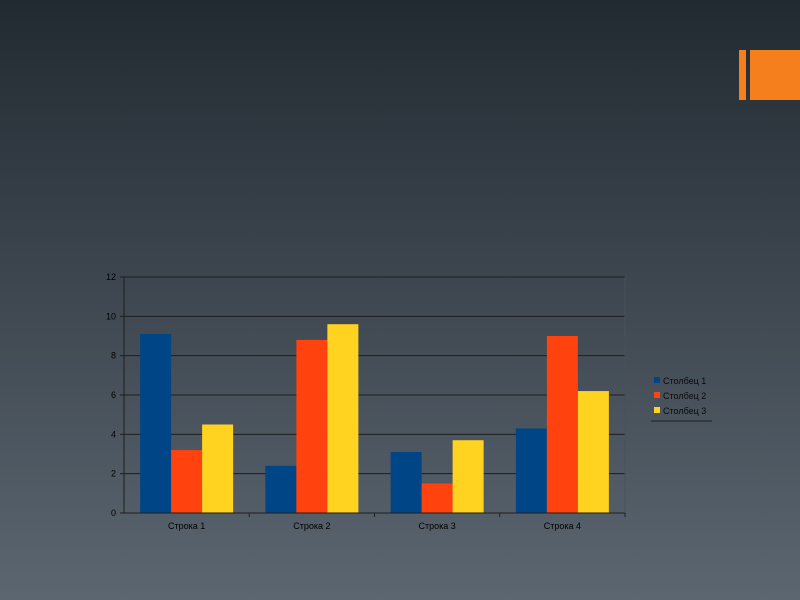 The width and height of the screenshot is (800, 600). What do you see at coordinates (436, 526) in the screenshot?
I see `x-tick-label: Строка 3` at bounding box center [436, 526].